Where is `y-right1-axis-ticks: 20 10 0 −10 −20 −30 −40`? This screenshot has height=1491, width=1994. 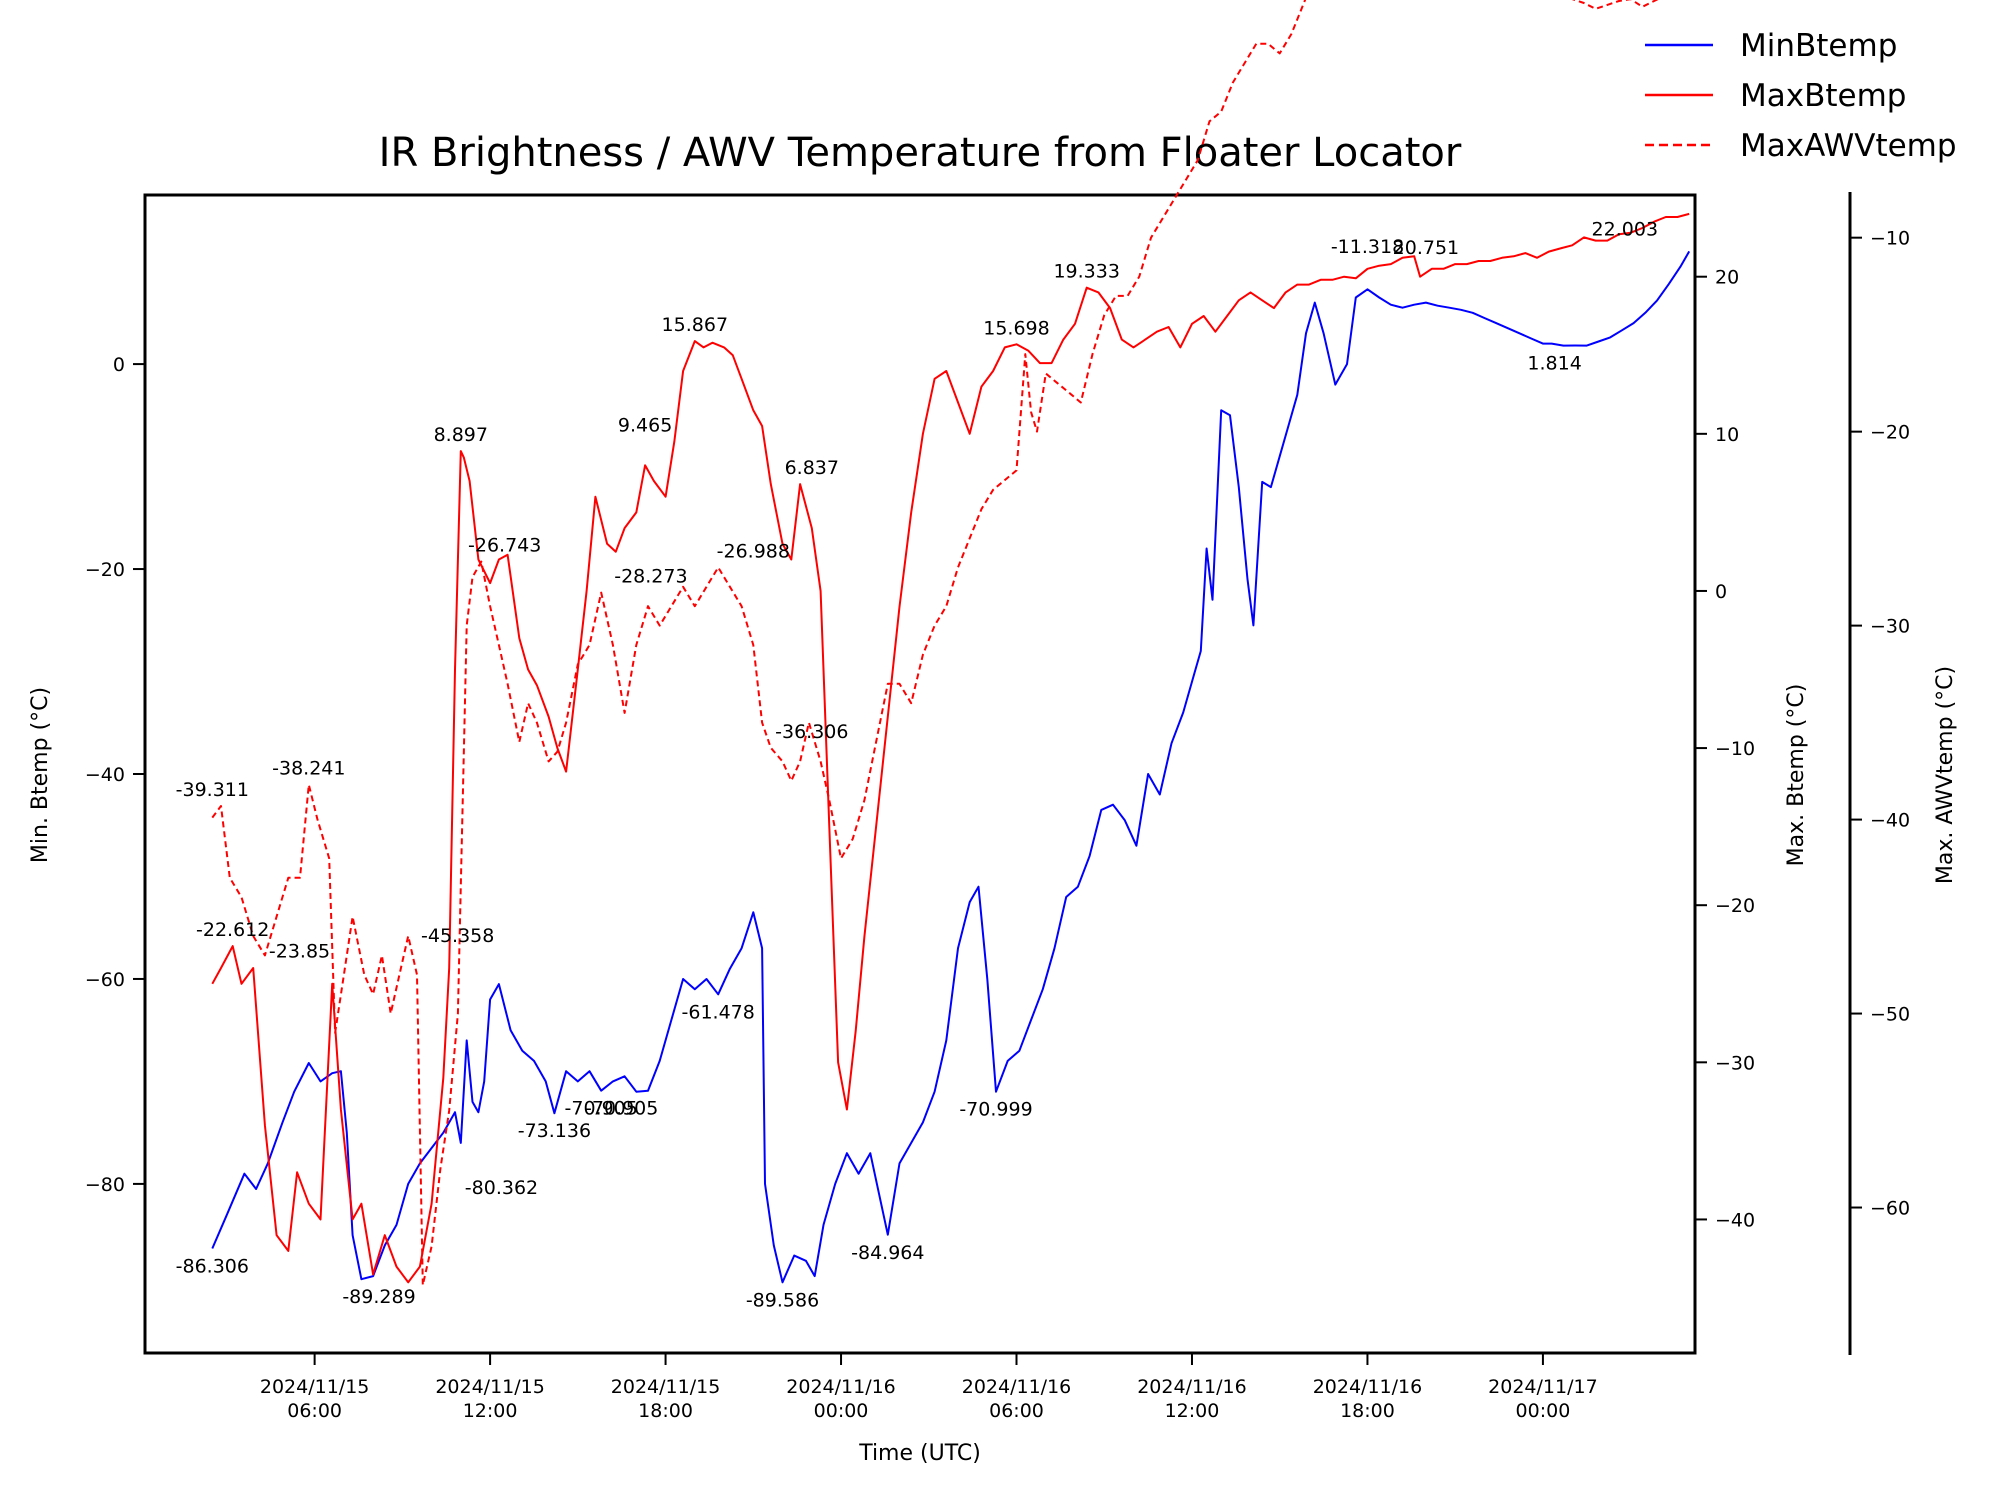
y-right1-axis-ticks: 20 10 0 −10 −20 −30 −40 is located at coordinates (1725, 749).